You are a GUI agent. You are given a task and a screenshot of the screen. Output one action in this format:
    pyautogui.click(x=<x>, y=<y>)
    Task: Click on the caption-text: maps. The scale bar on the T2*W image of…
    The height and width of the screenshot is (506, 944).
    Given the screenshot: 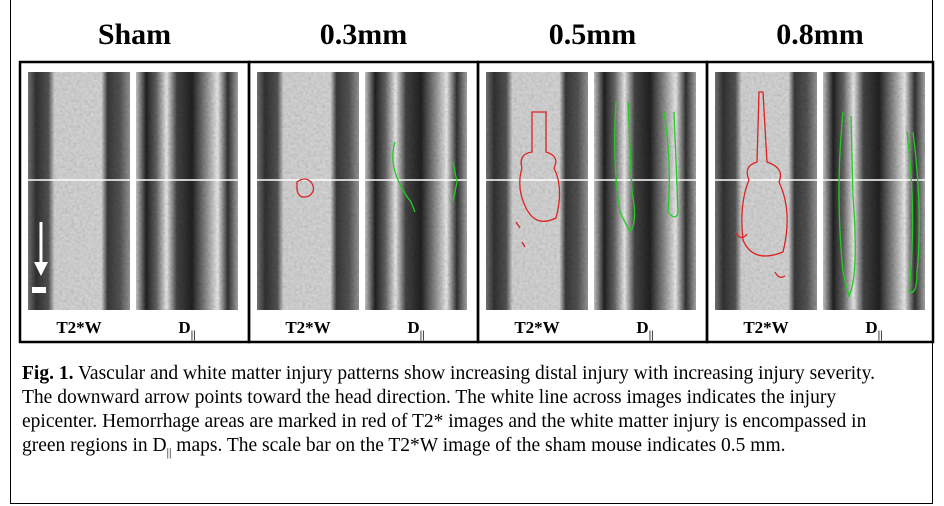 What is the action you would take?
    pyautogui.click(x=478, y=445)
    